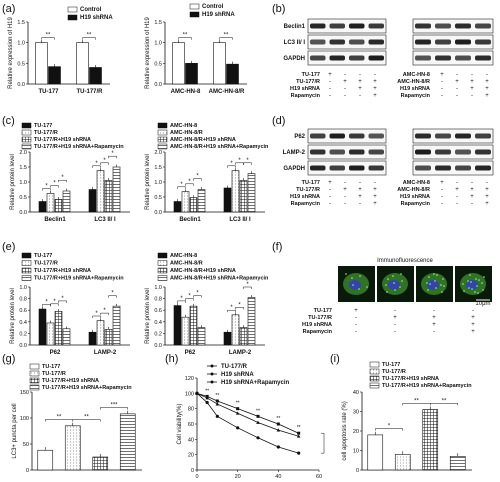 Image resolution: width=500 pixels, height=482 pixels. Describe the element at coordinates (89, 92) in the screenshot. I see `category-label: TU-177/R` at that location.